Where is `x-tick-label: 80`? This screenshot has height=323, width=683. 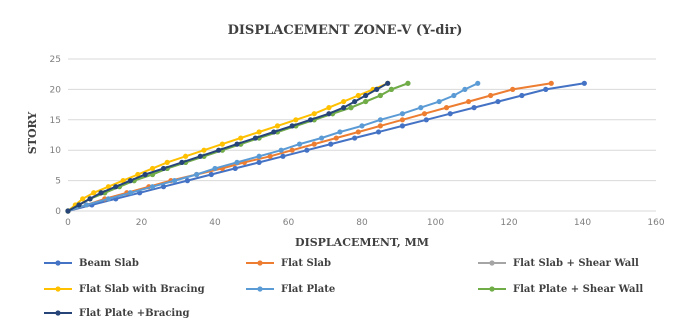
x-tick-label: 80 is located at coordinates (362, 223).